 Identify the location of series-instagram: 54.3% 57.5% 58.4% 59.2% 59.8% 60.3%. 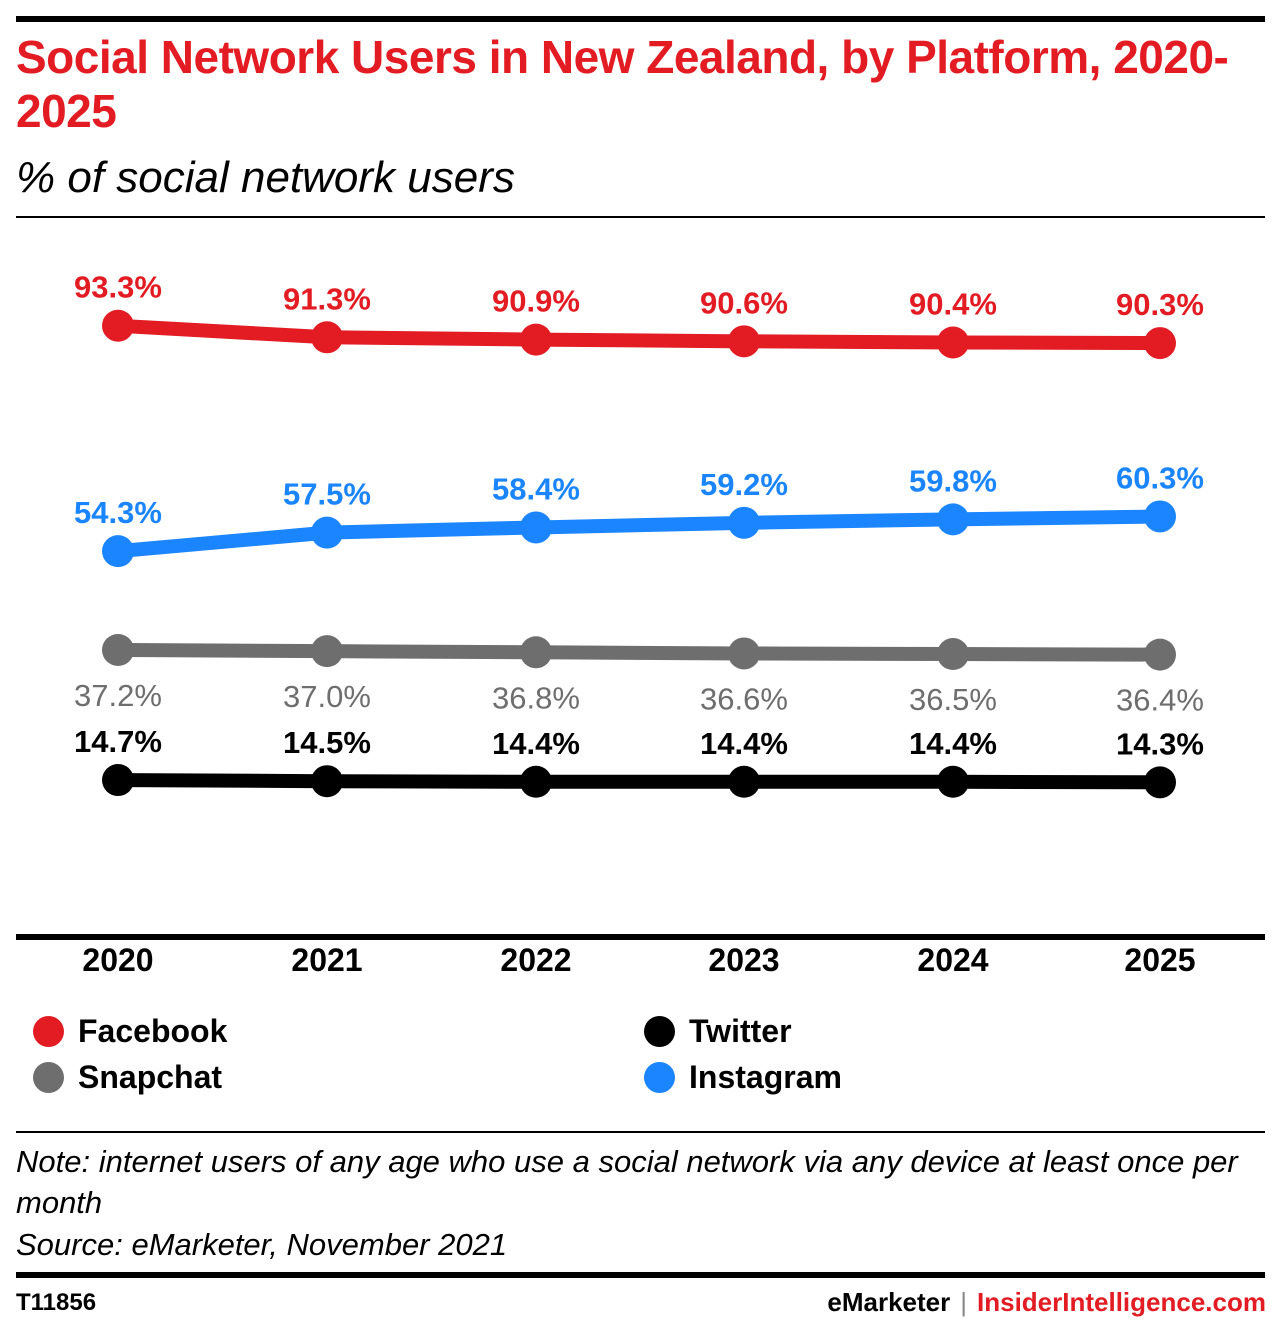
(639, 514).